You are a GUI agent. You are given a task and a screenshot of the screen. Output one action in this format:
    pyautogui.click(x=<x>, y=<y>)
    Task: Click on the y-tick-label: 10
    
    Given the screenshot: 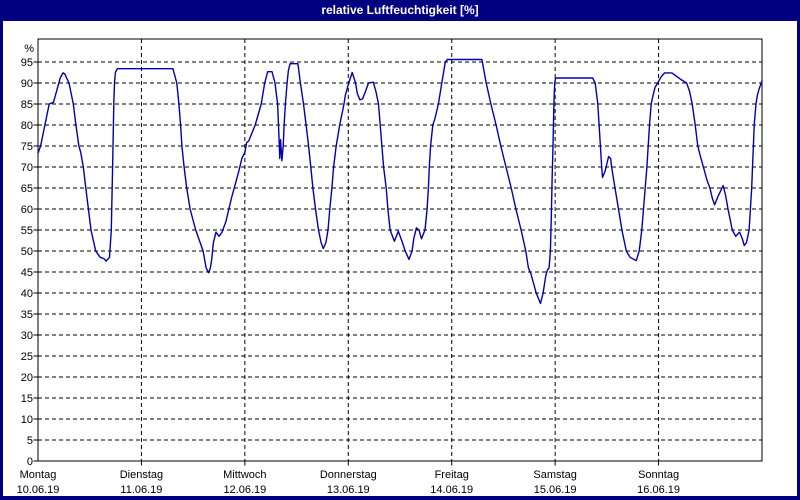 What is the action you would take?
    pyautogui.click(x=27, y=420)
    